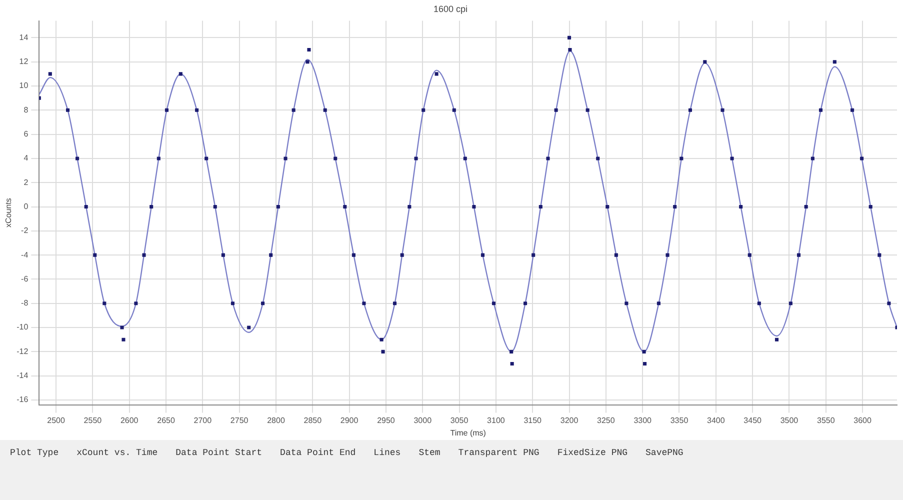 The height and width of the screenshot is (500, 903). I want to click on x-tick-label: 3100, so click(496, 420).